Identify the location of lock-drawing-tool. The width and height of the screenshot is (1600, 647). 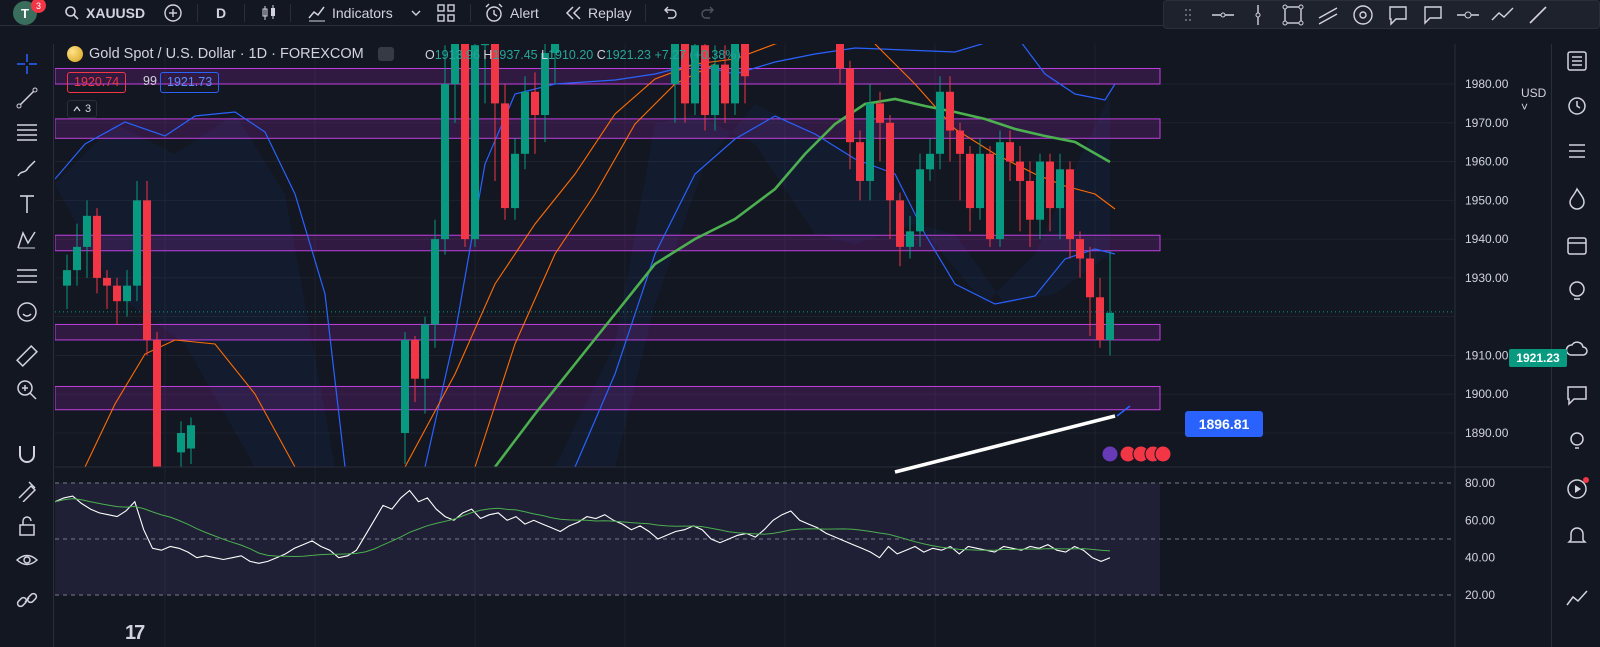
(27, 490).